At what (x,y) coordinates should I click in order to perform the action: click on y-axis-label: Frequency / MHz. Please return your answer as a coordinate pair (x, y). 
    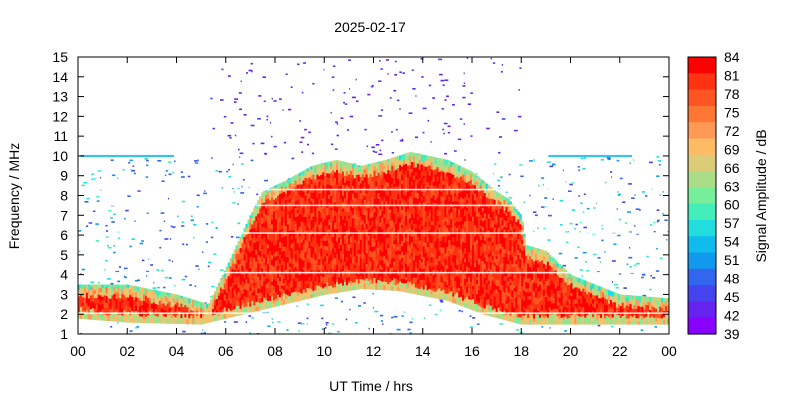
    Looking at the image, I should click on (14, 196).